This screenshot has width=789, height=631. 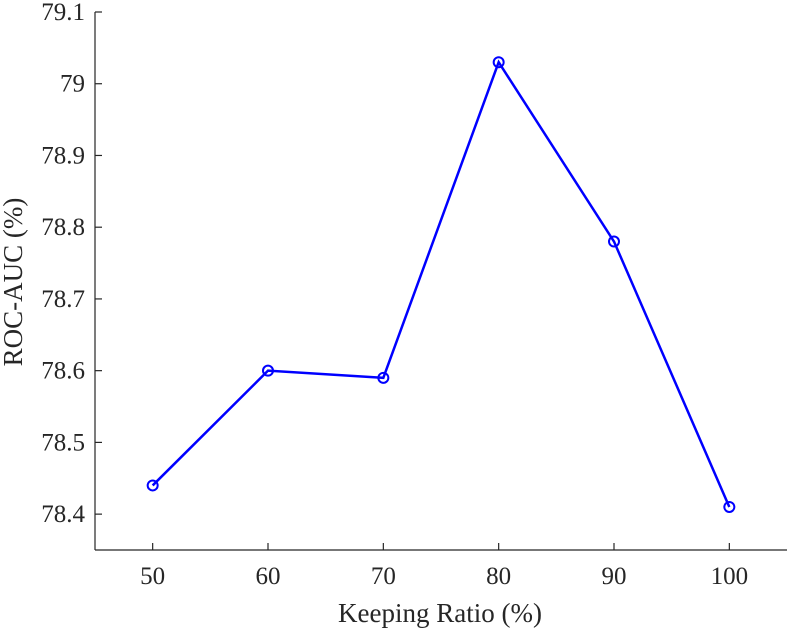 What do you see at coordinates (63, 299) in the screenshot?
I see `y-tick-label: 78.7` at bounding box center [63, 299].